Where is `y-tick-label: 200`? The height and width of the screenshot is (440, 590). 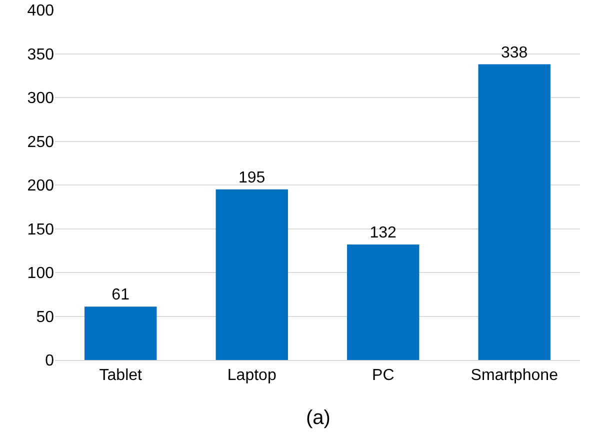
y-tick-label: 200 is located at coordinates (40, 186).